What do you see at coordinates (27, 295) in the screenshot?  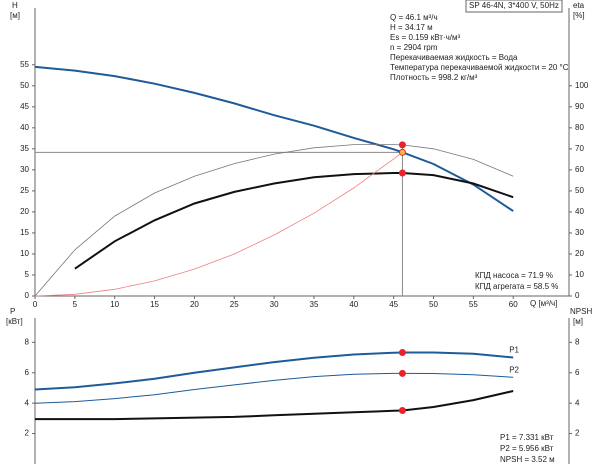 I see `y-tick-label: 0` at bounding box center [27, 295].